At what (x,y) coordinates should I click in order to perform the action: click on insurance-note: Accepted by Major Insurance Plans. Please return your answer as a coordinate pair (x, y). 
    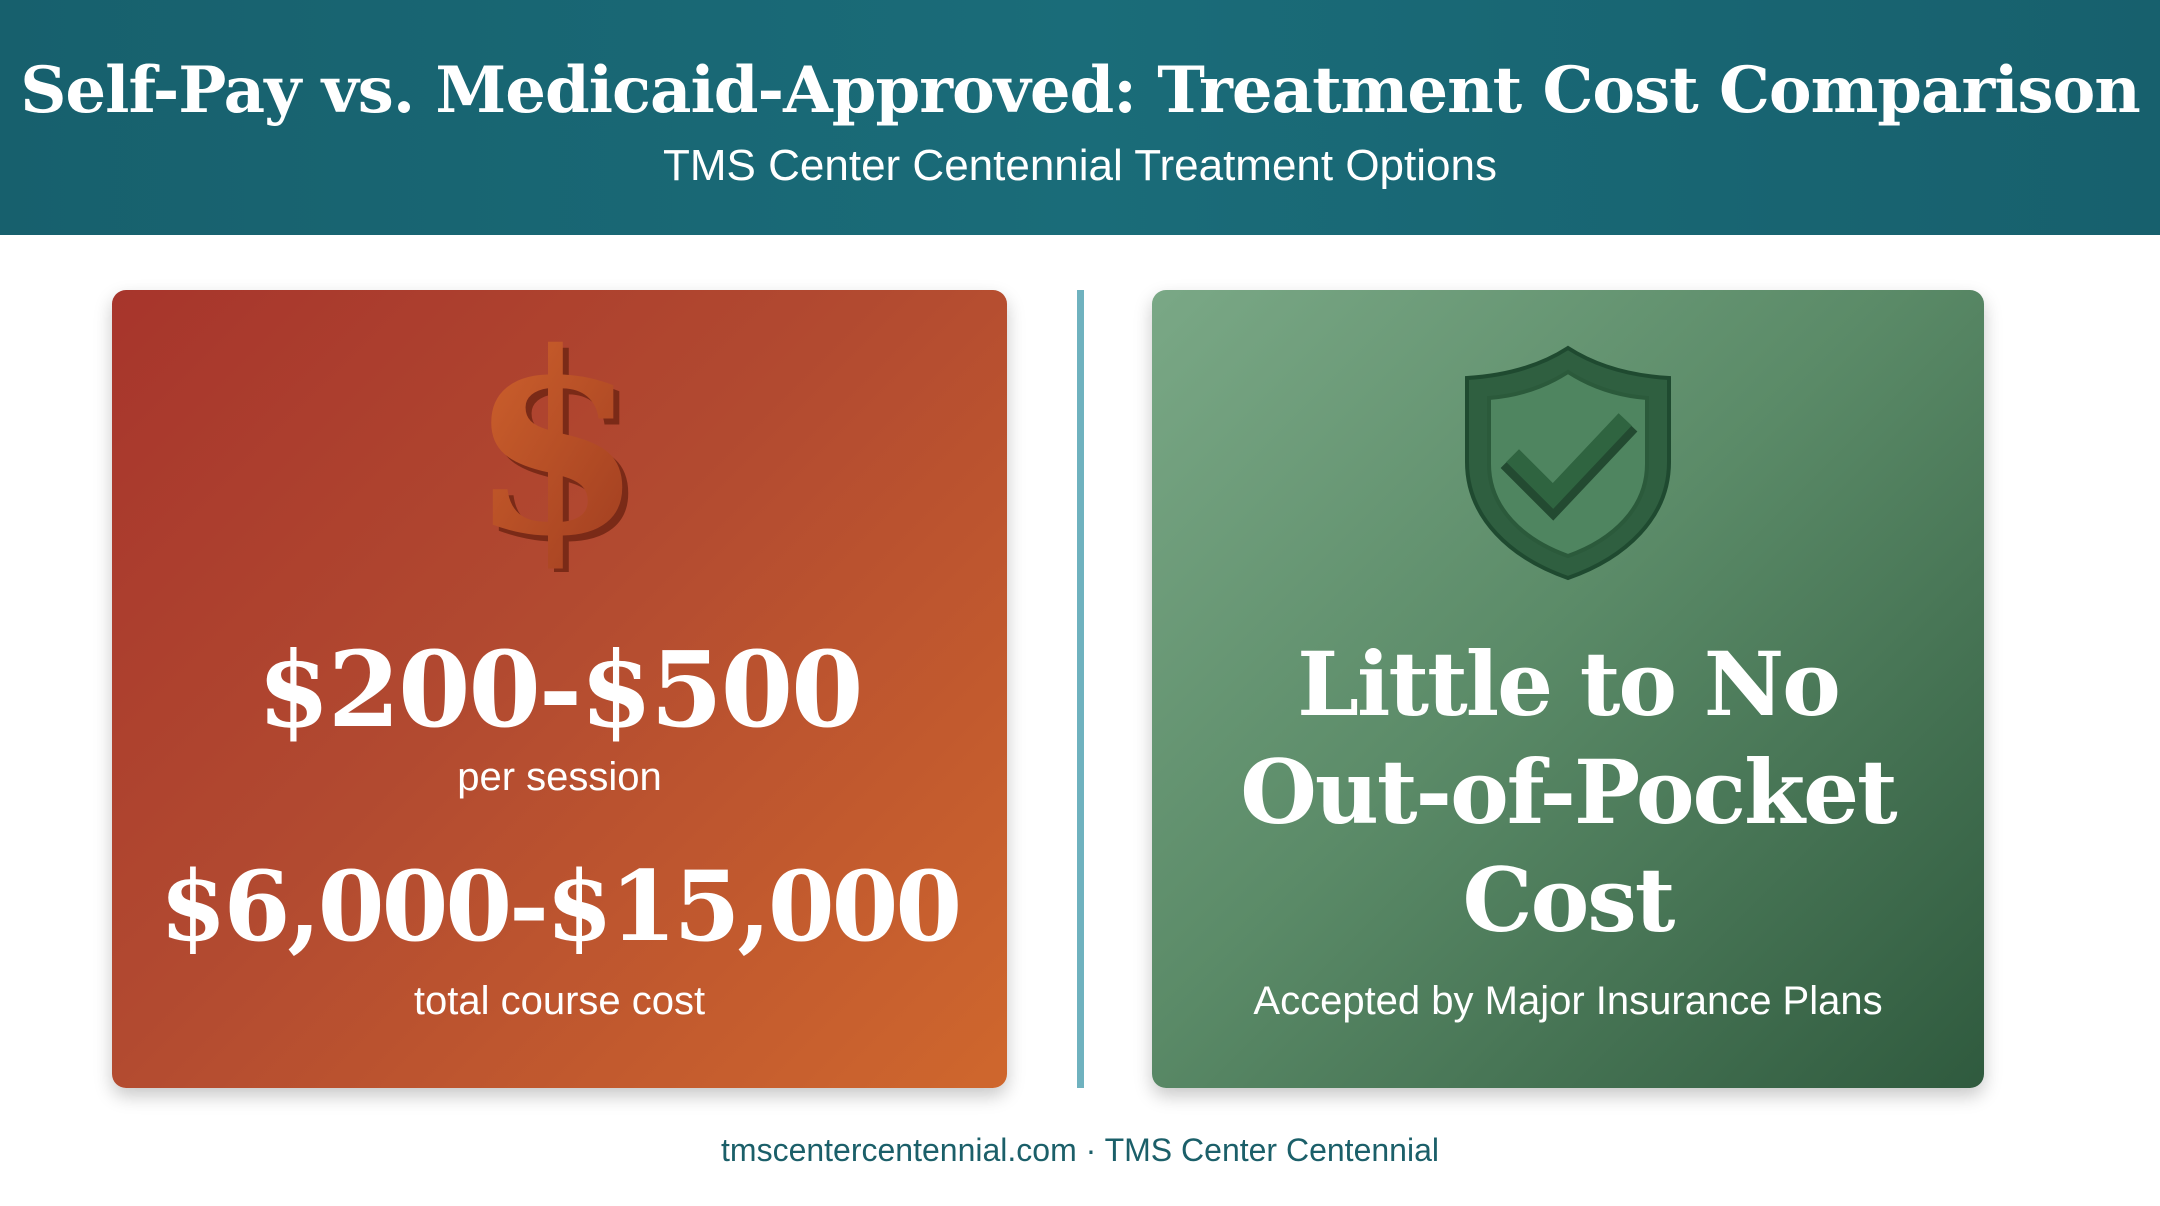
    Looking at the image, I should click on (1568, 1001).